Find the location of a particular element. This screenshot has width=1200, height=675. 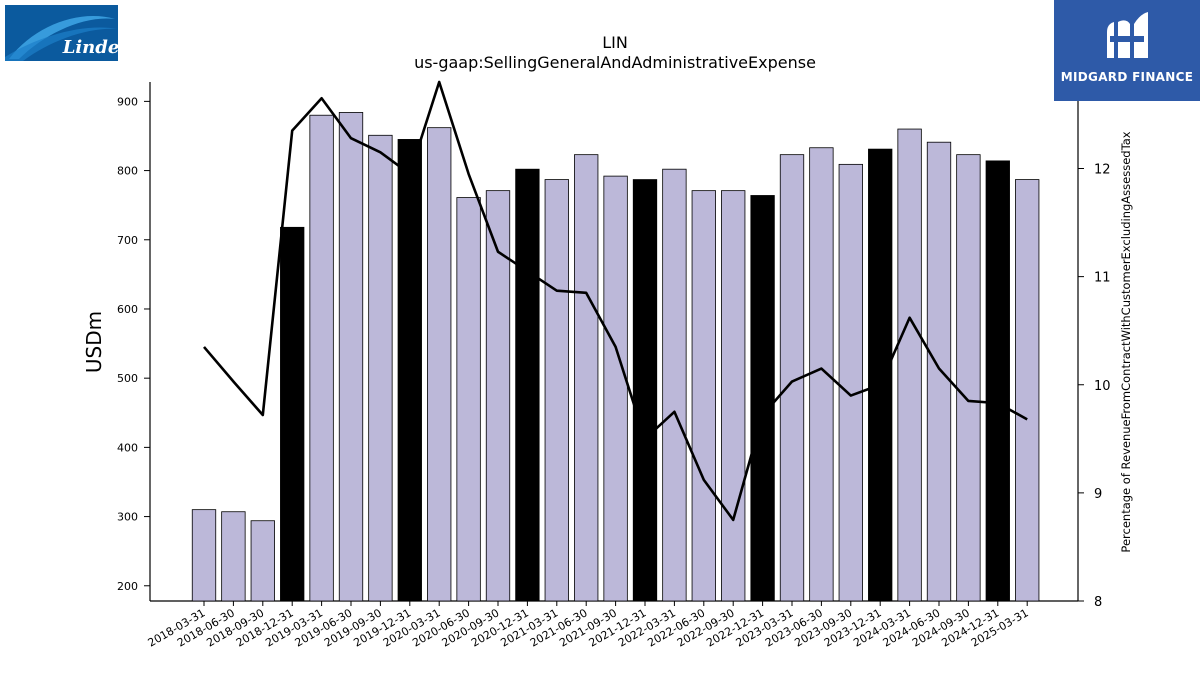

midgard-finance-logo: MIDGARD FINANCE is located at coordinates (1127, 50).